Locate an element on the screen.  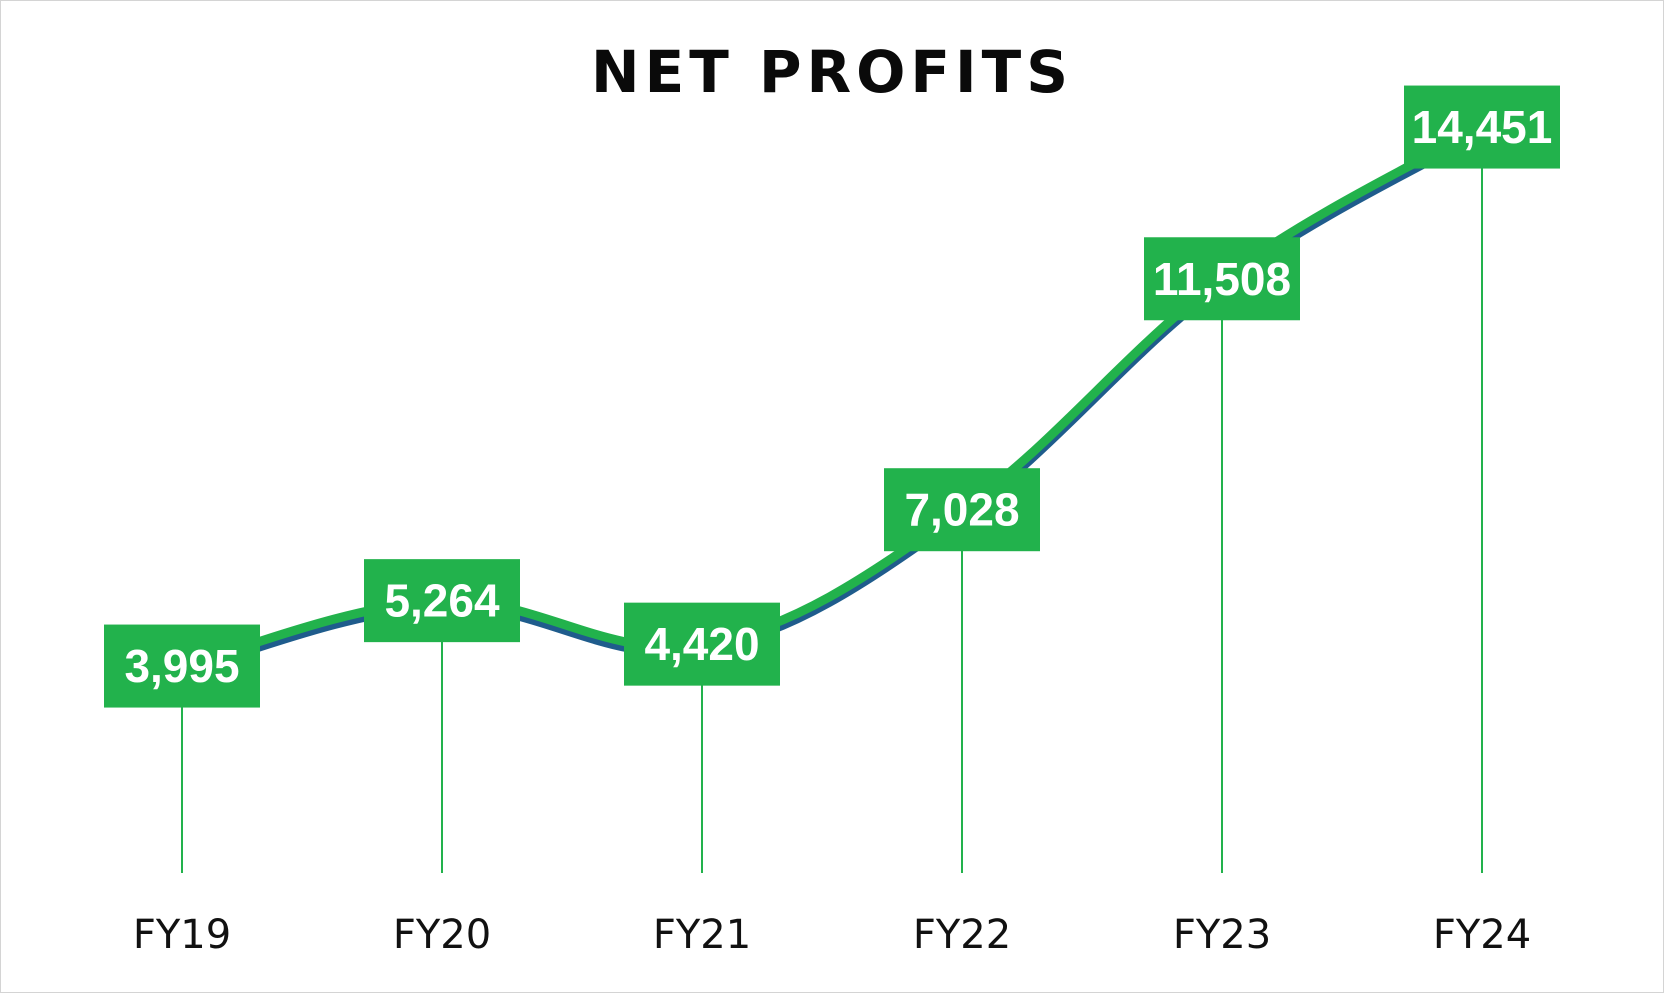
data-point-fy21: 4,420 is located at coordinates (702, 644).